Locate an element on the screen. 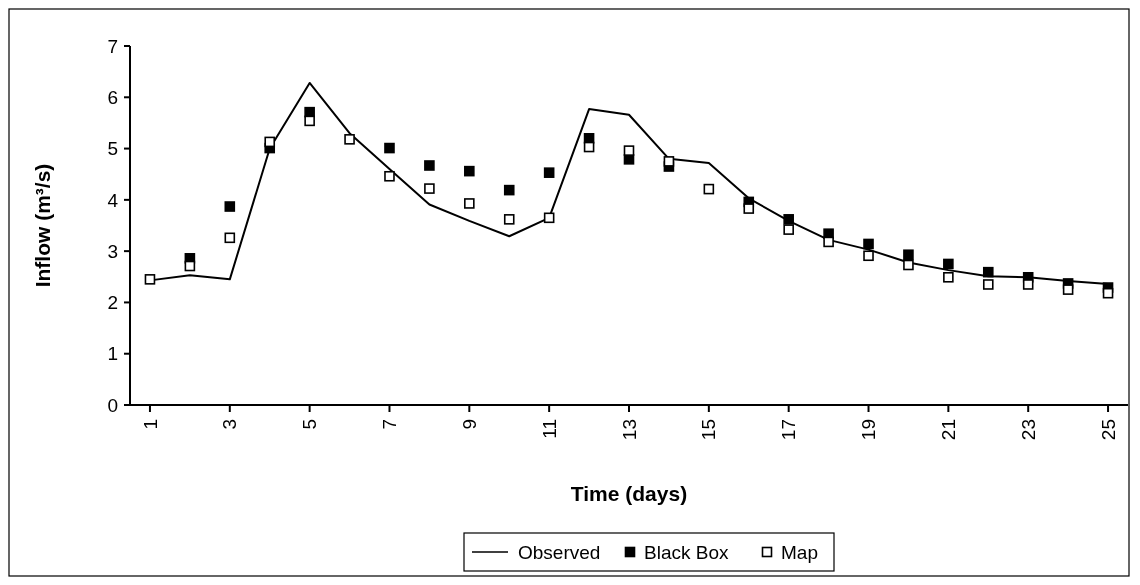  y-tick-label: 7 is located at coordinates (112, 46).